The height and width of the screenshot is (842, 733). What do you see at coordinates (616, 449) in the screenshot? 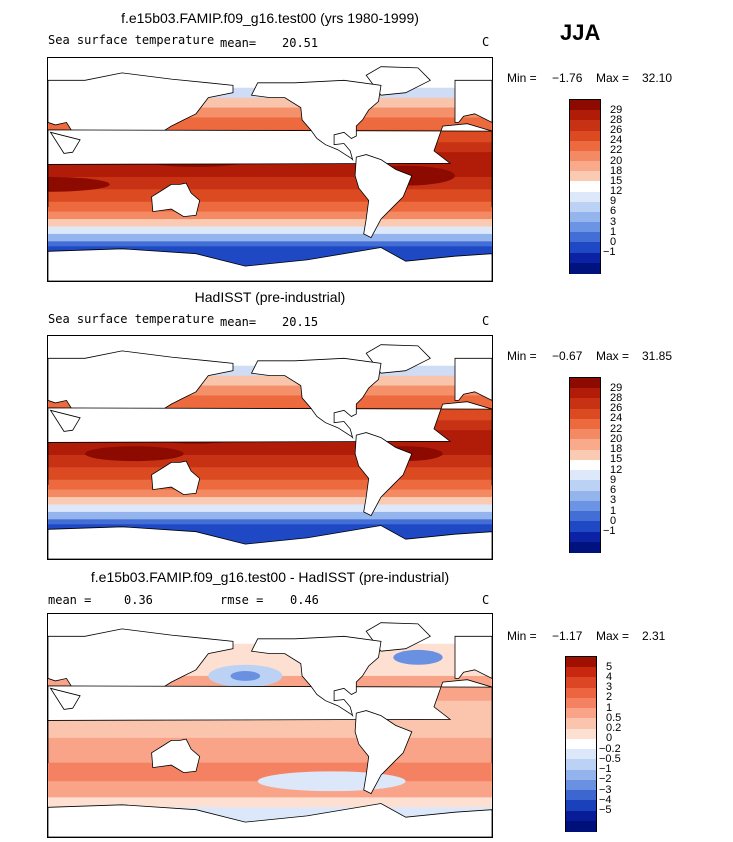
I see `colorbar-tick-label: 18` at bounding box center [616, 449].